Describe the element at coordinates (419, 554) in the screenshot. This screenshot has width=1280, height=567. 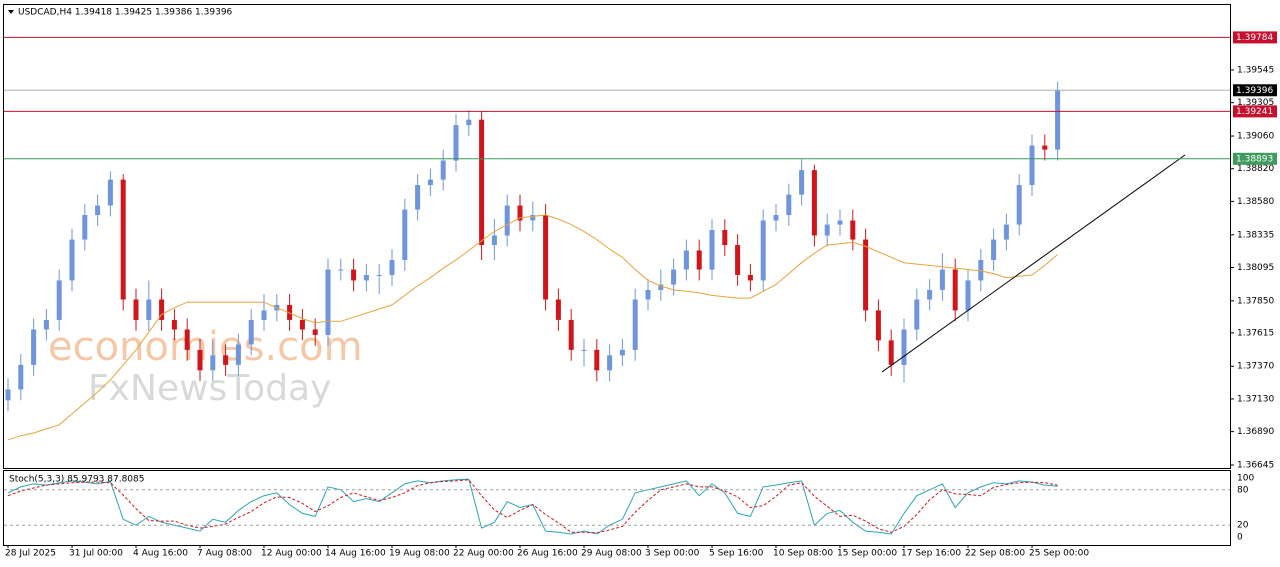
I see `x-tick-label: 19 Aug 08:00` at that location.